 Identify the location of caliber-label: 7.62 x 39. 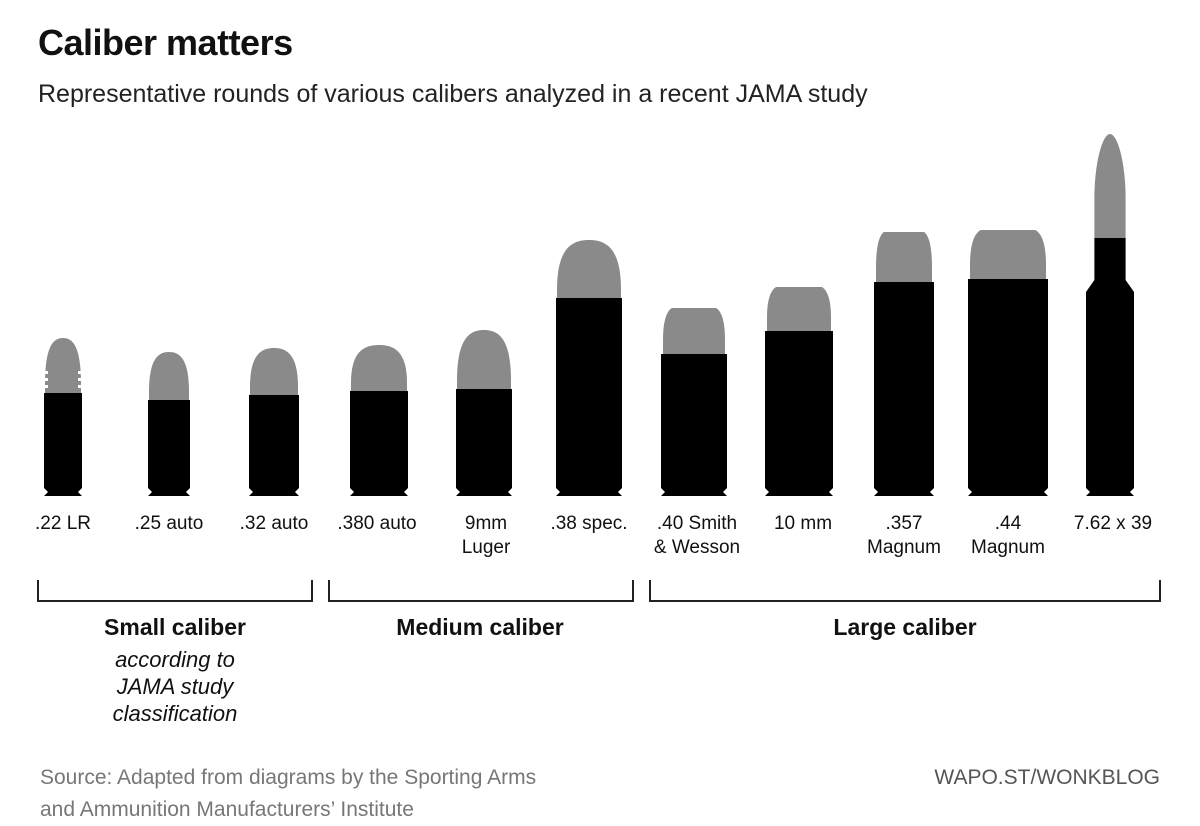
(1113, 524).